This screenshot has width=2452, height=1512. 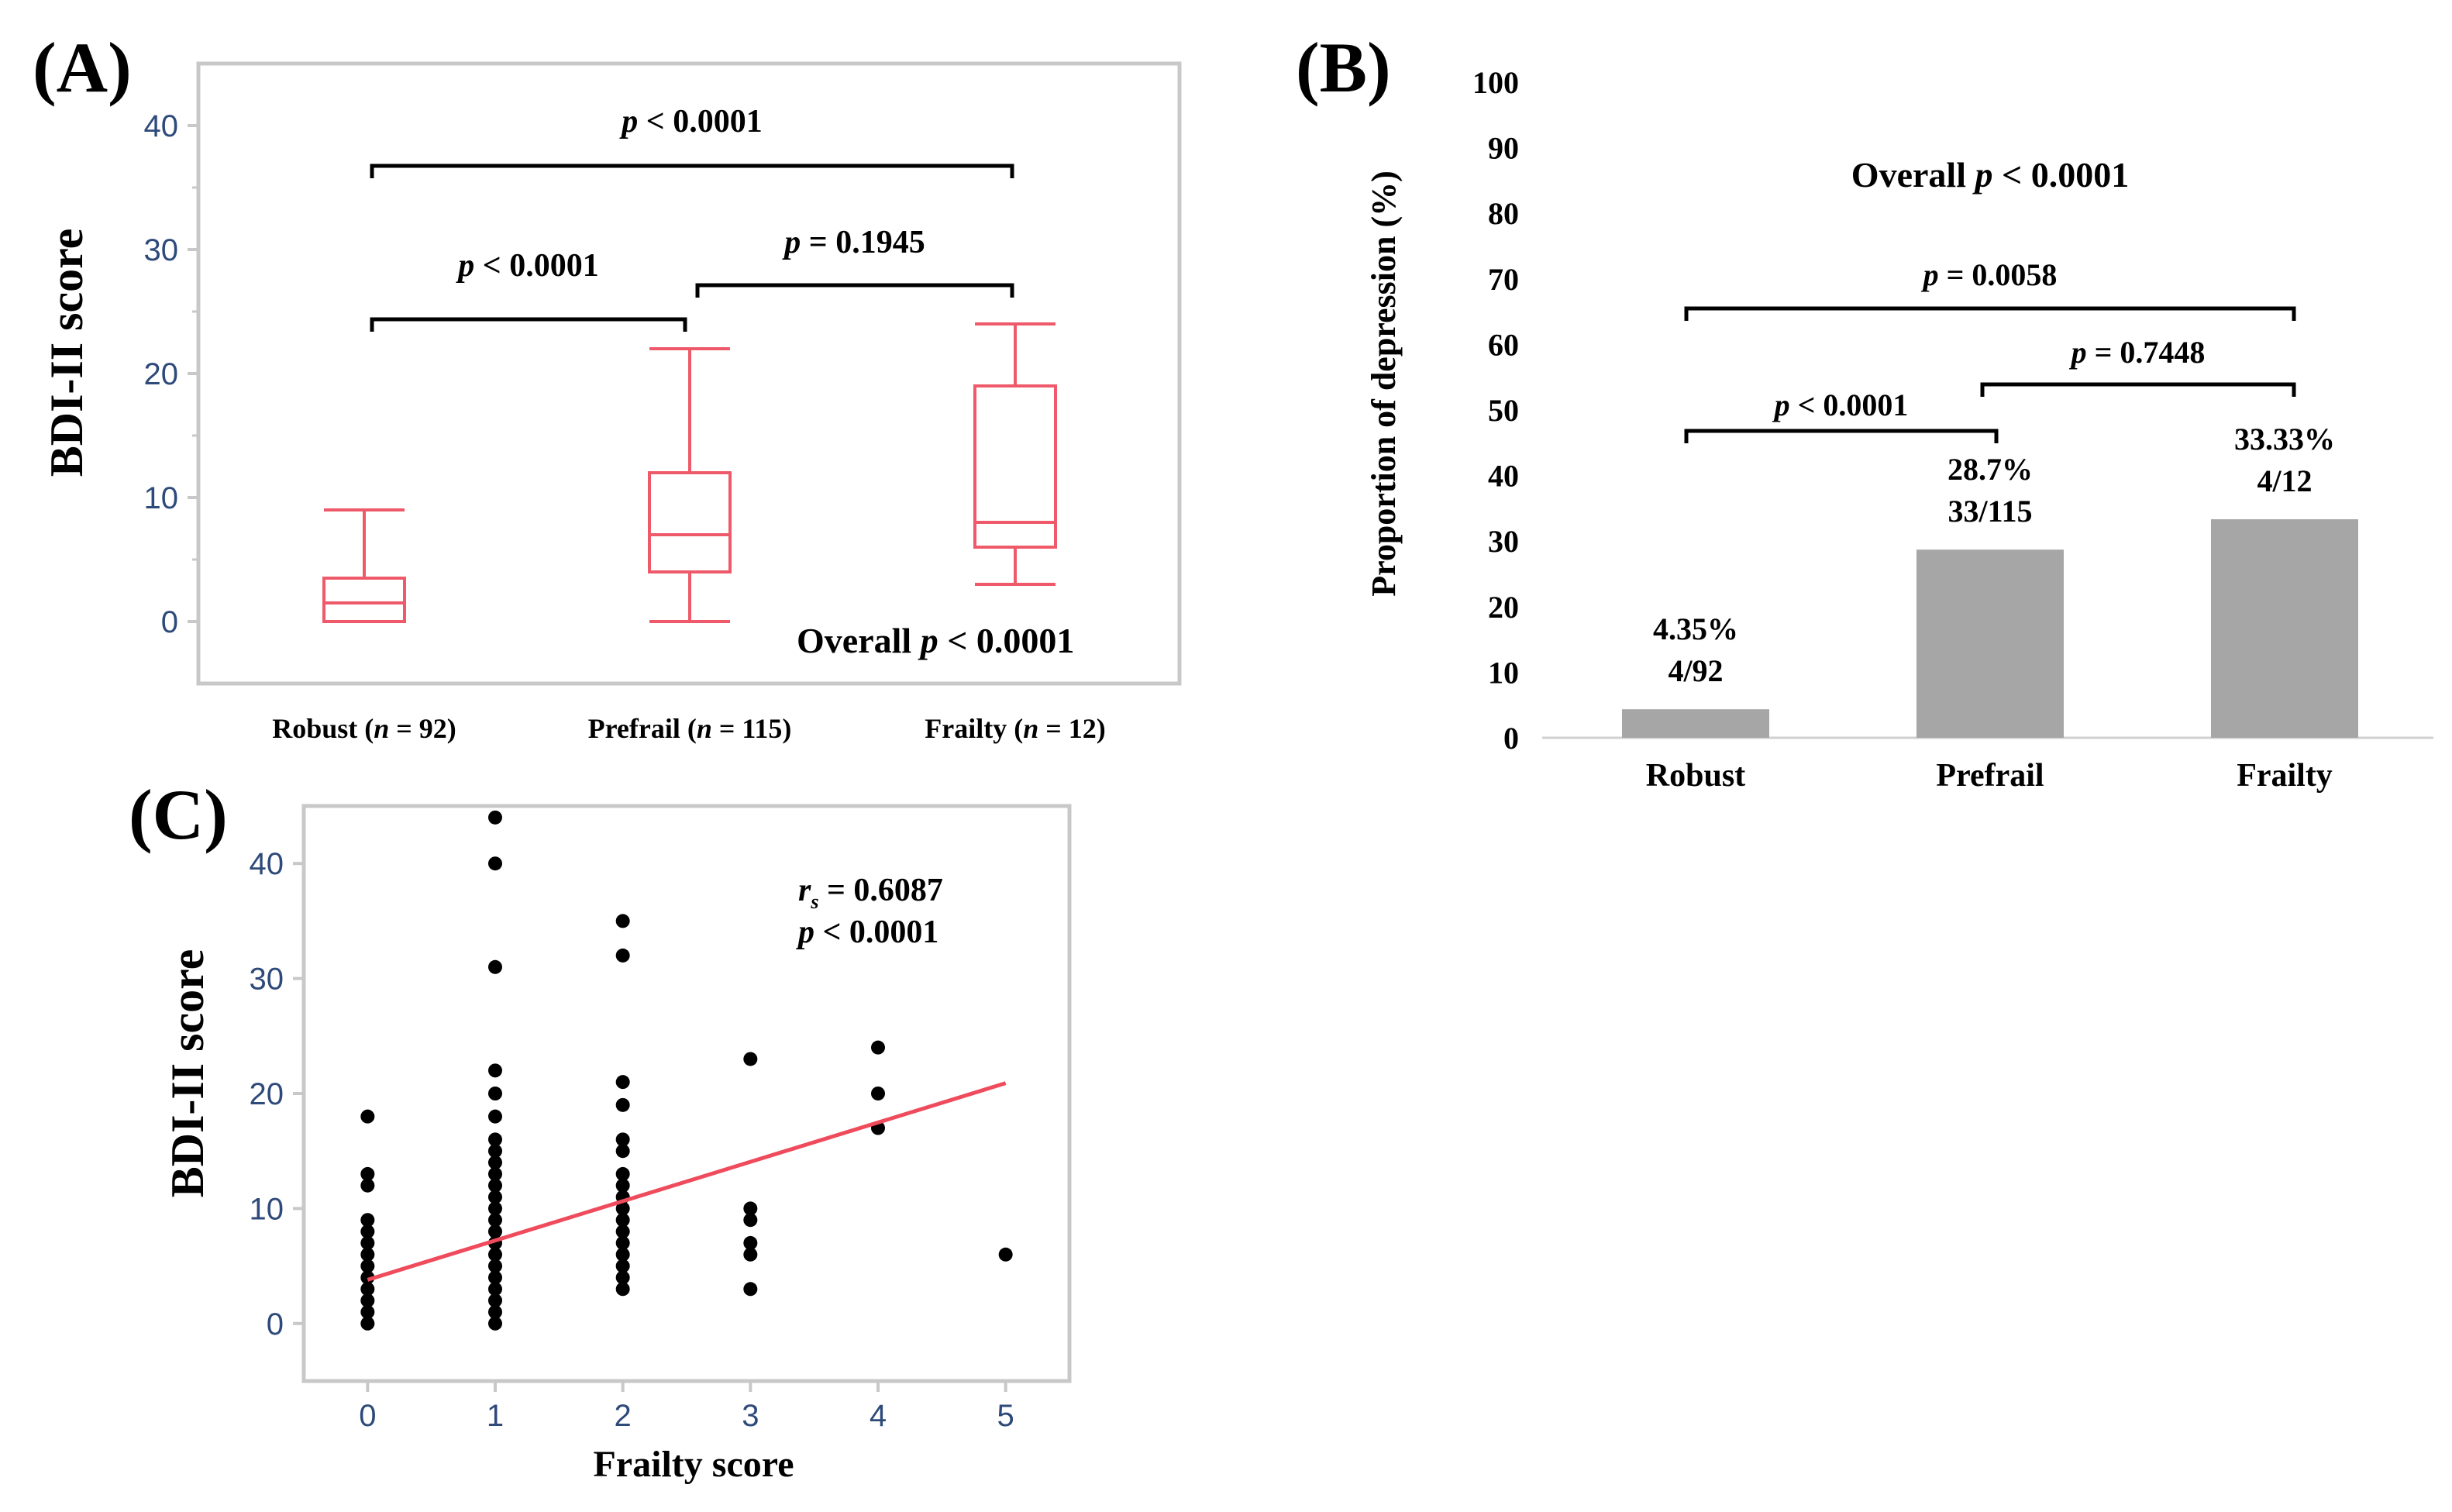 I want to click on b-x-tick-label: Robust, so click(x=1695, y=776).